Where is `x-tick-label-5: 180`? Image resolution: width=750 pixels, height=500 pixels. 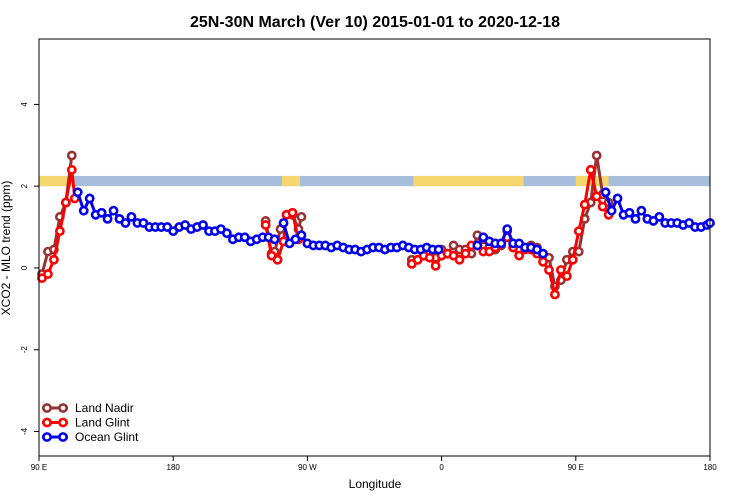 x-tick-label-5: 180 is located at coordinates (710, 467).